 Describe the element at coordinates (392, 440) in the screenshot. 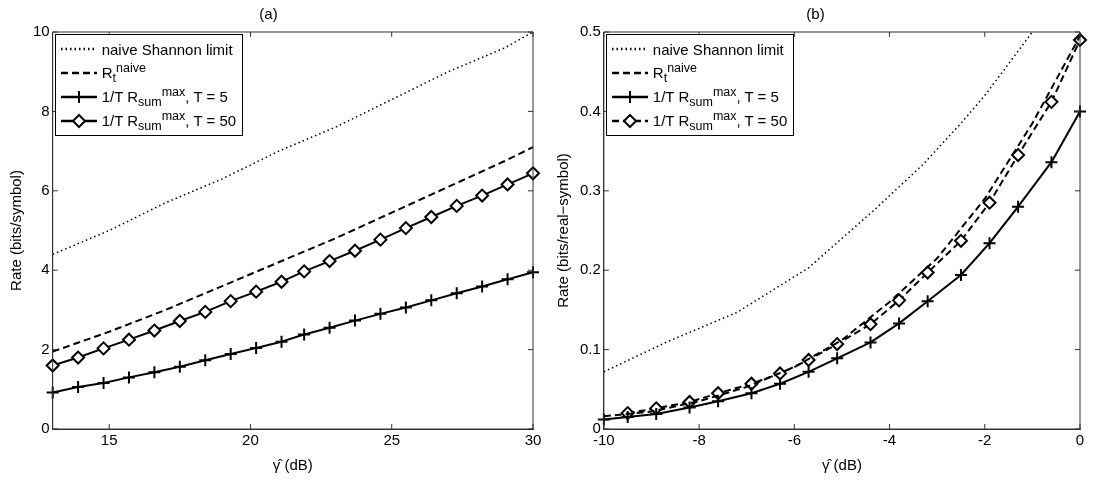

I see `x-tick-label: 25` at that location.